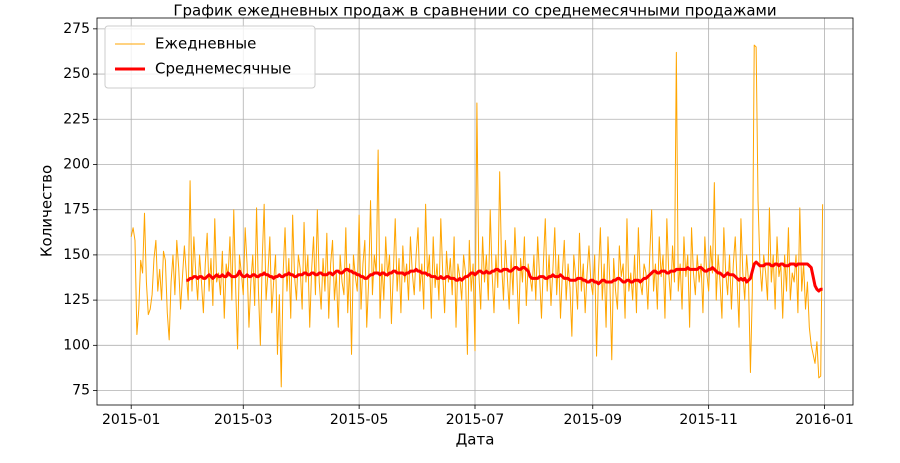  What do you see at coordinates (223, 69) in the screenshot?
I see `legend-label: Среднемесячные` at bounding box center [223, 69].